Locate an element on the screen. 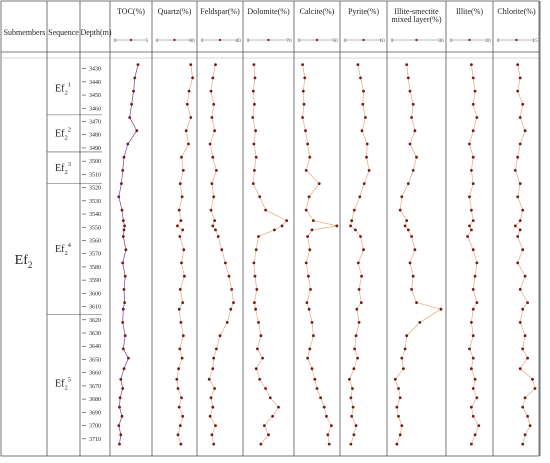 The height and width of the screenshot is (463, 550). series-title: TOC(%) is located at coordinates (131, 11).